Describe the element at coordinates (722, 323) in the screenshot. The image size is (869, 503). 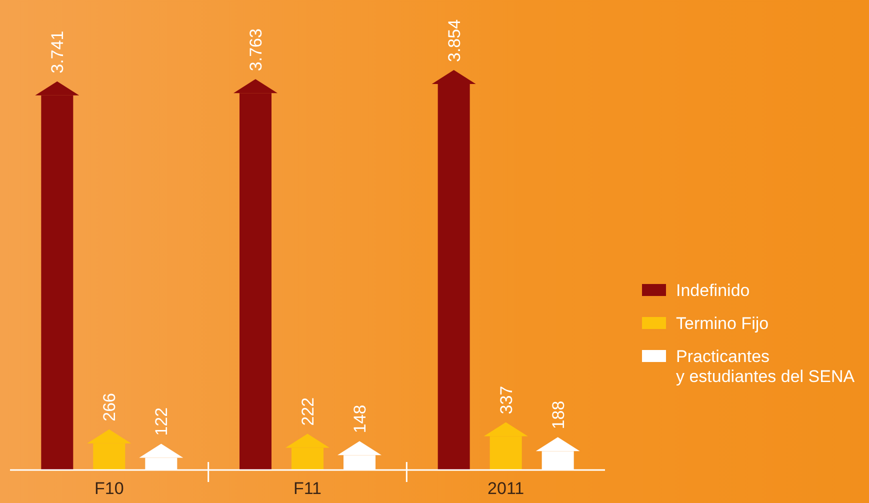
I see `legend-label: Termino Fijo` at that location.